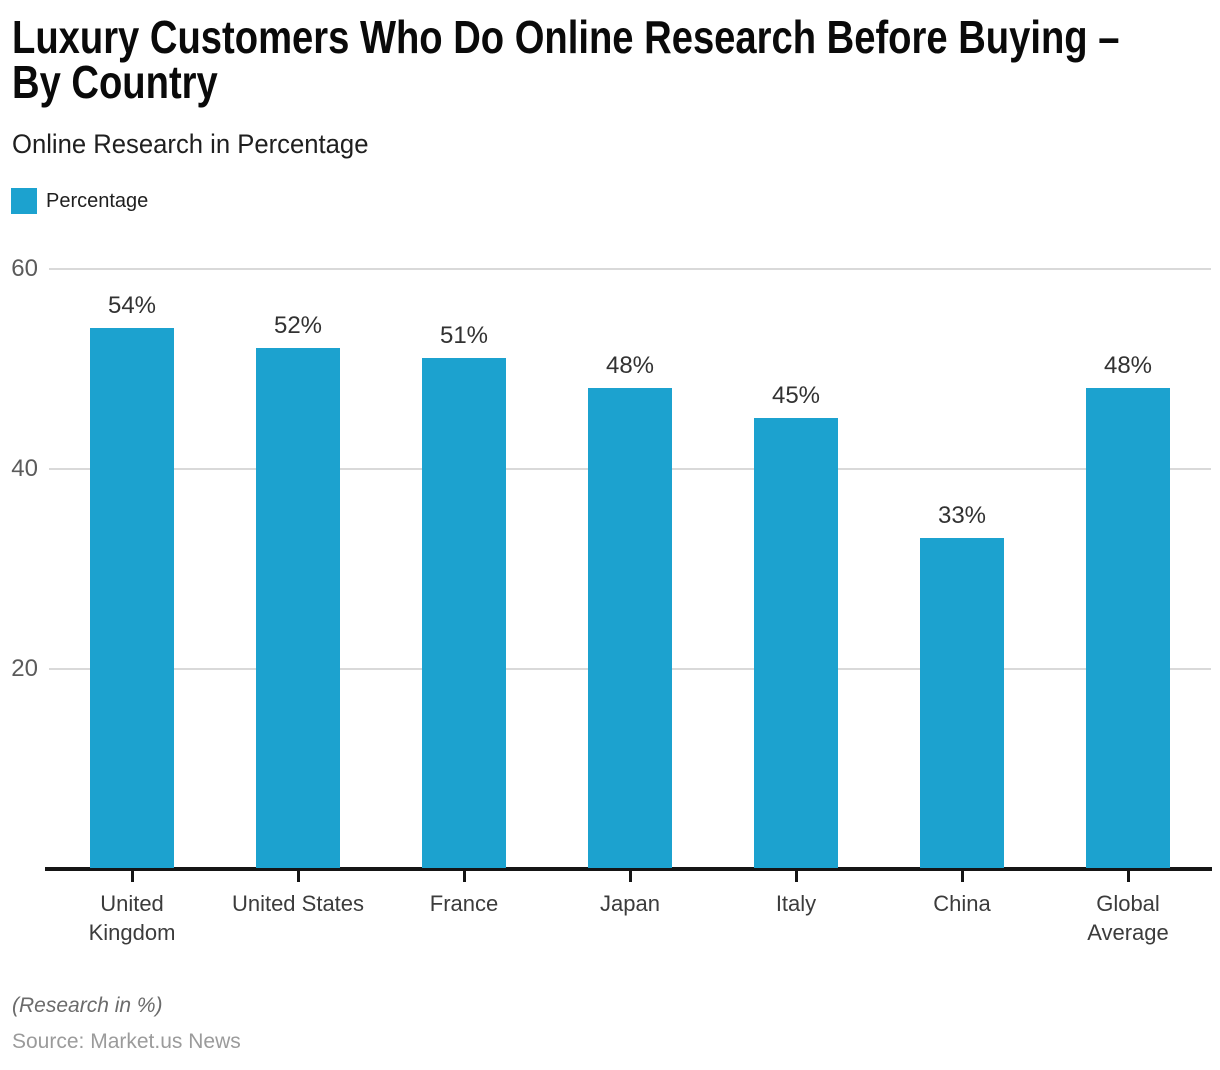 This screenshot has width=1220, height=1070. Describe the element at coordinates (24, 468) in the screenshot. I see `y-tick-label-40: 40` at that location.